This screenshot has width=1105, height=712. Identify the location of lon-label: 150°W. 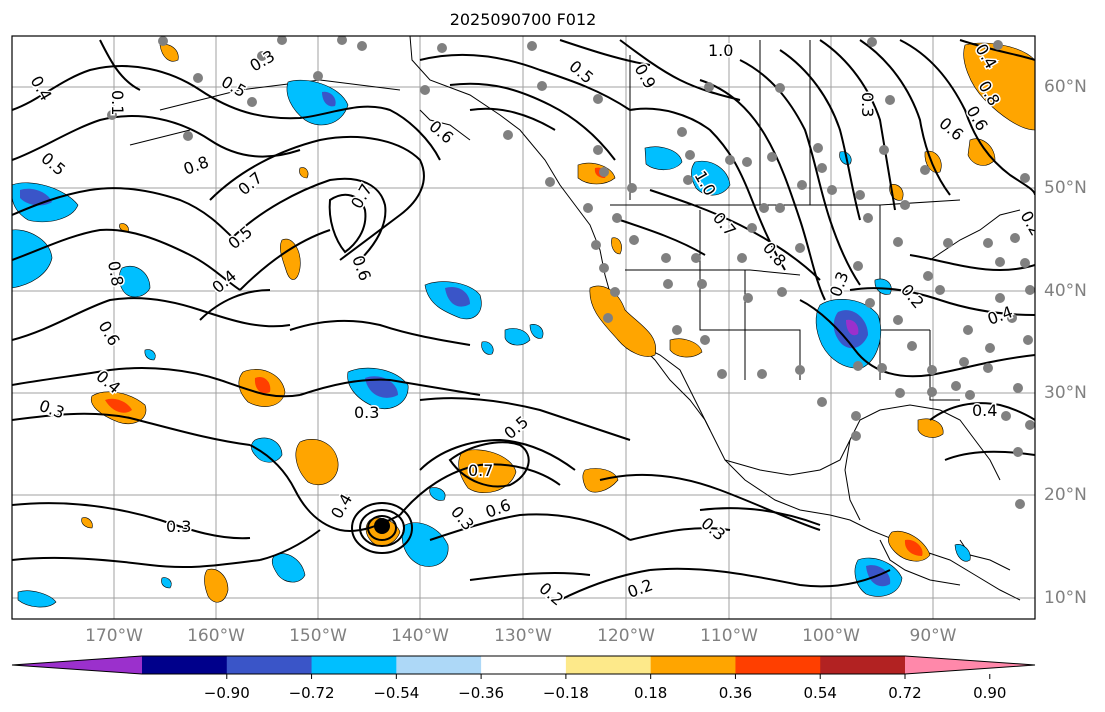
(318, 636).